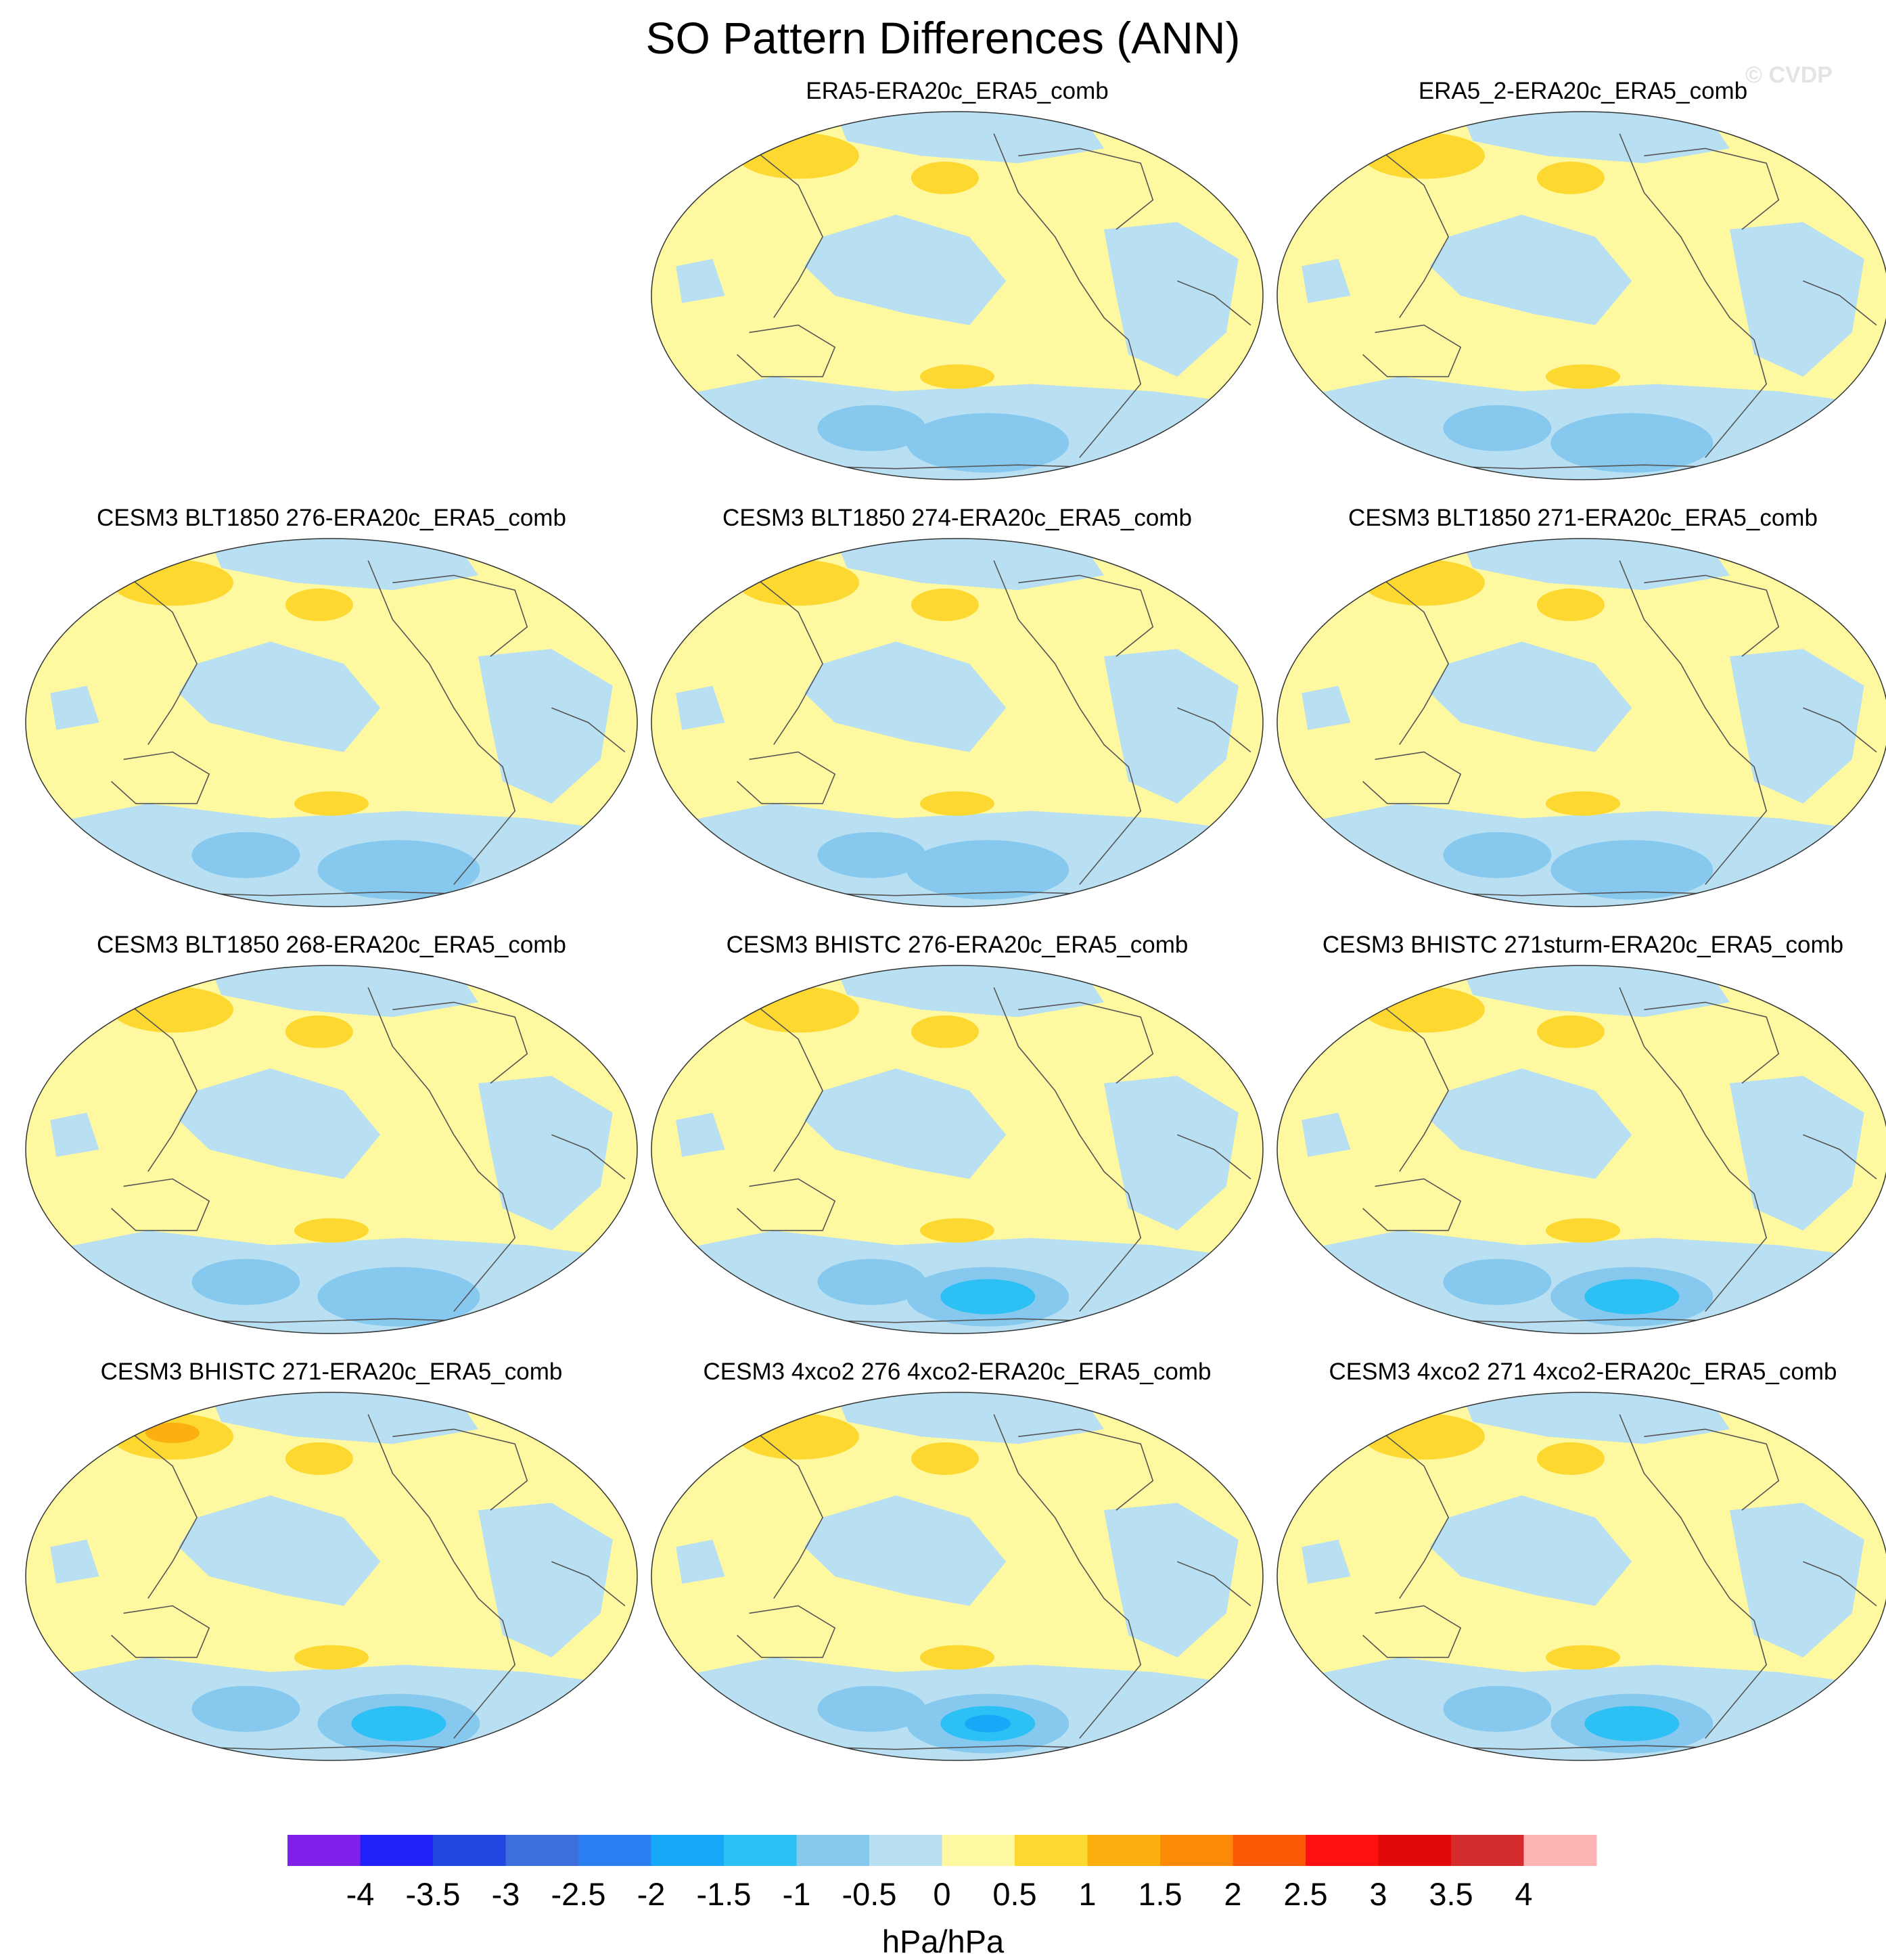 The image size is (1886, 1960). Describe the element at coordinates (1583, 518) in the screenshot. I see `panel-title: CESM3 BLT1850 271-ERA20c_ERA5_comb` at that location.